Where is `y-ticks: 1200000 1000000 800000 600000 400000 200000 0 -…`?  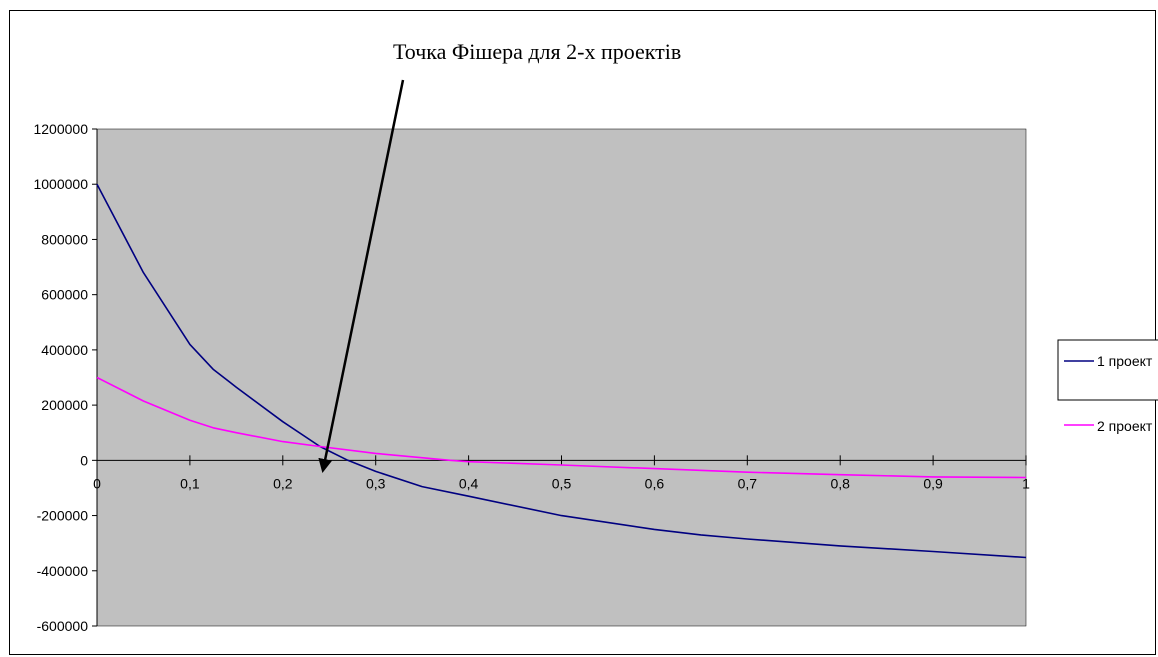
y-ticks: 1200000 1000000 800000 600000 400000 200000 0 -… is located at coordinates (65, 377).